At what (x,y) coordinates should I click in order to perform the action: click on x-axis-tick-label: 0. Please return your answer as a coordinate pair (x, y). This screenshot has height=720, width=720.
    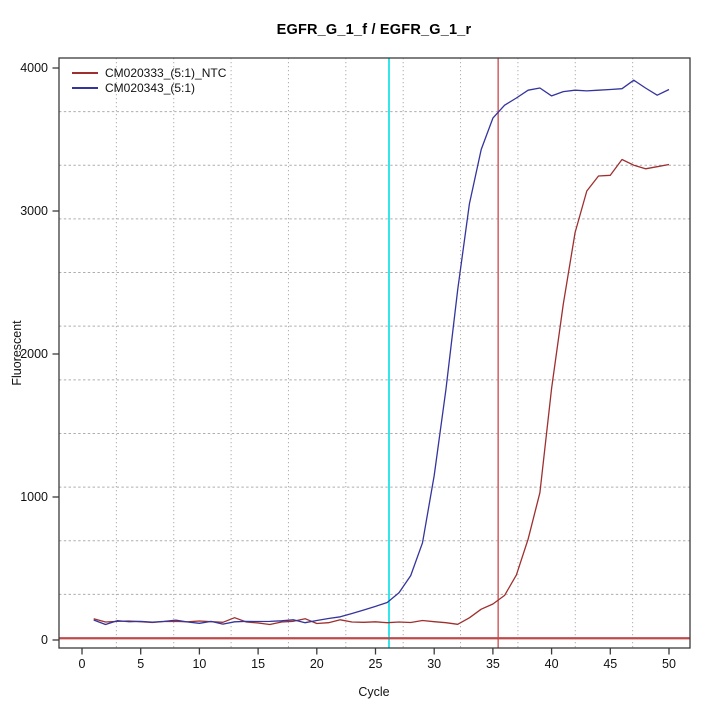
    Looking at the image, I should click on (82, 664).